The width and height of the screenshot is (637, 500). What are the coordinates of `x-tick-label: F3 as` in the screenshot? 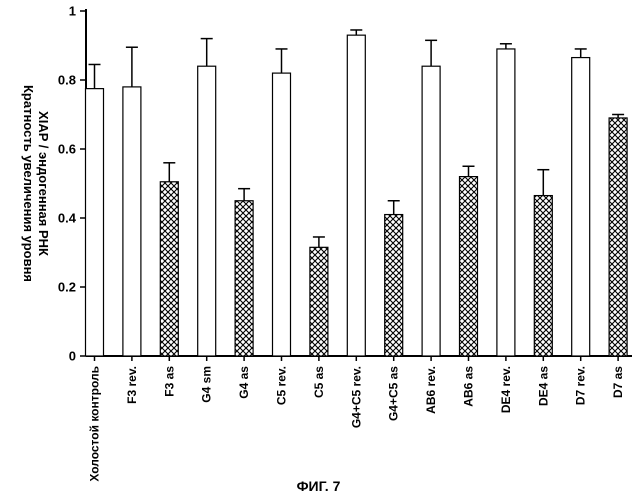 It's located at (169, 381).